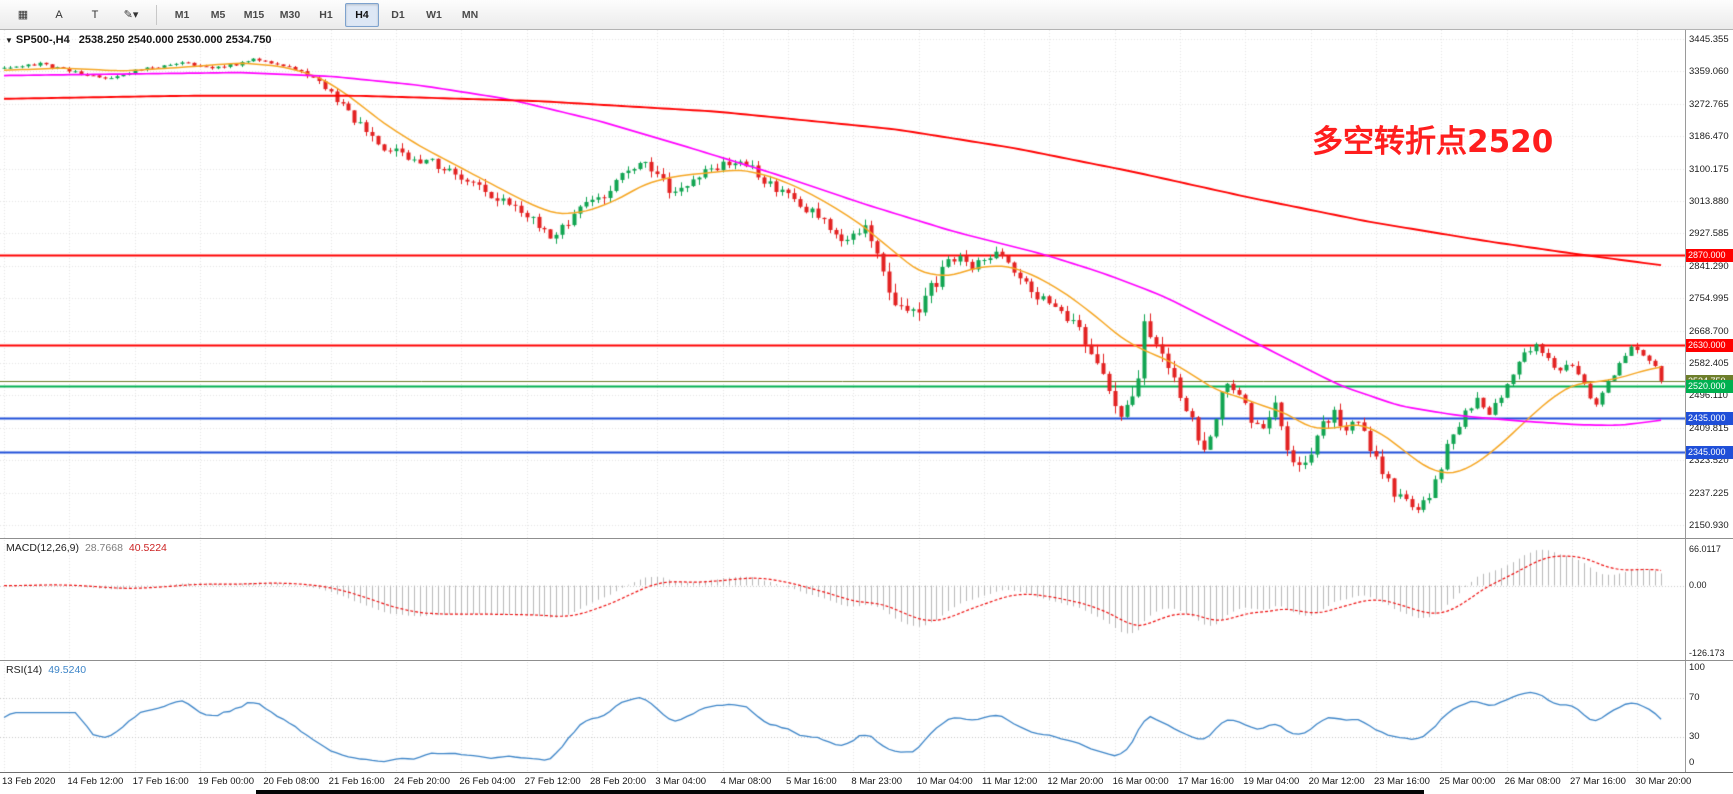 The width and height of the screenshot is (1733, 794). Describe the element at coordinates (1709, 169) in the screenshot. I see `price-tick: 3100.175` at that location.